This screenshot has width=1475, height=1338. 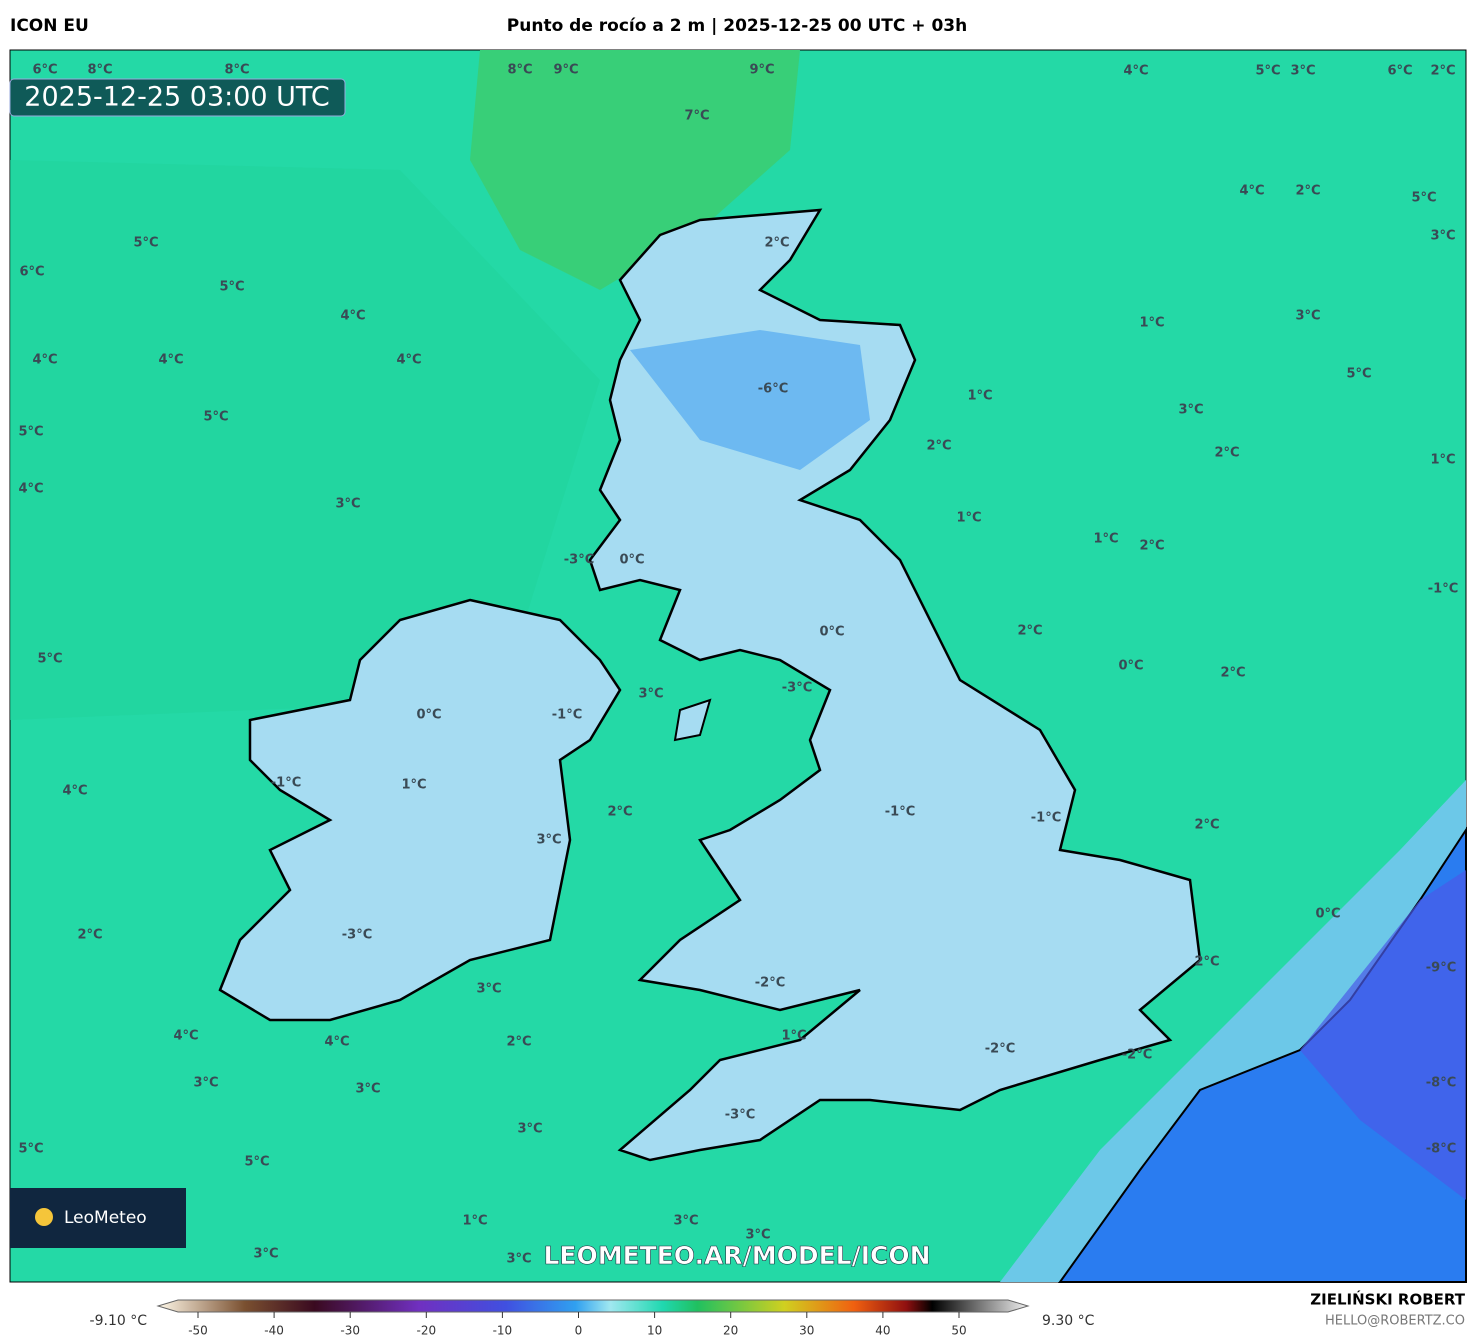 I want to click on ireland, so click(x=420, y=810).